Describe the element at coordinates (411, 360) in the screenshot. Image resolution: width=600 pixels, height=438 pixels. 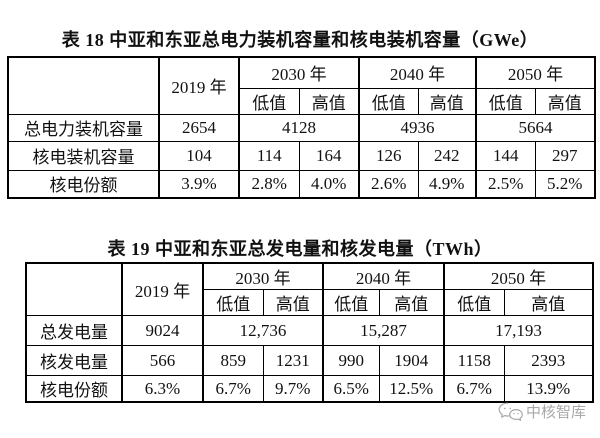
I see `cell-value: 1904` at that location.